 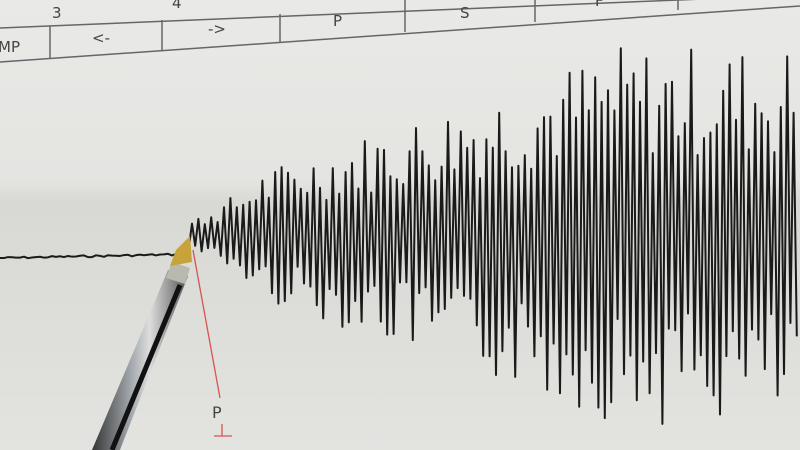 What do you see at coordinates (217, 29) in the screenshot?
I see `header-bottom-cell: ->` at bounding box center [217, 29].